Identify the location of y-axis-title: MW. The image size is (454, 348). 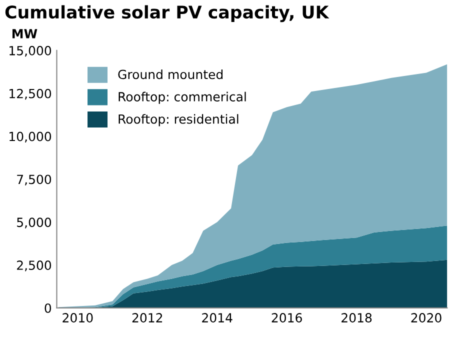
(25, 33).